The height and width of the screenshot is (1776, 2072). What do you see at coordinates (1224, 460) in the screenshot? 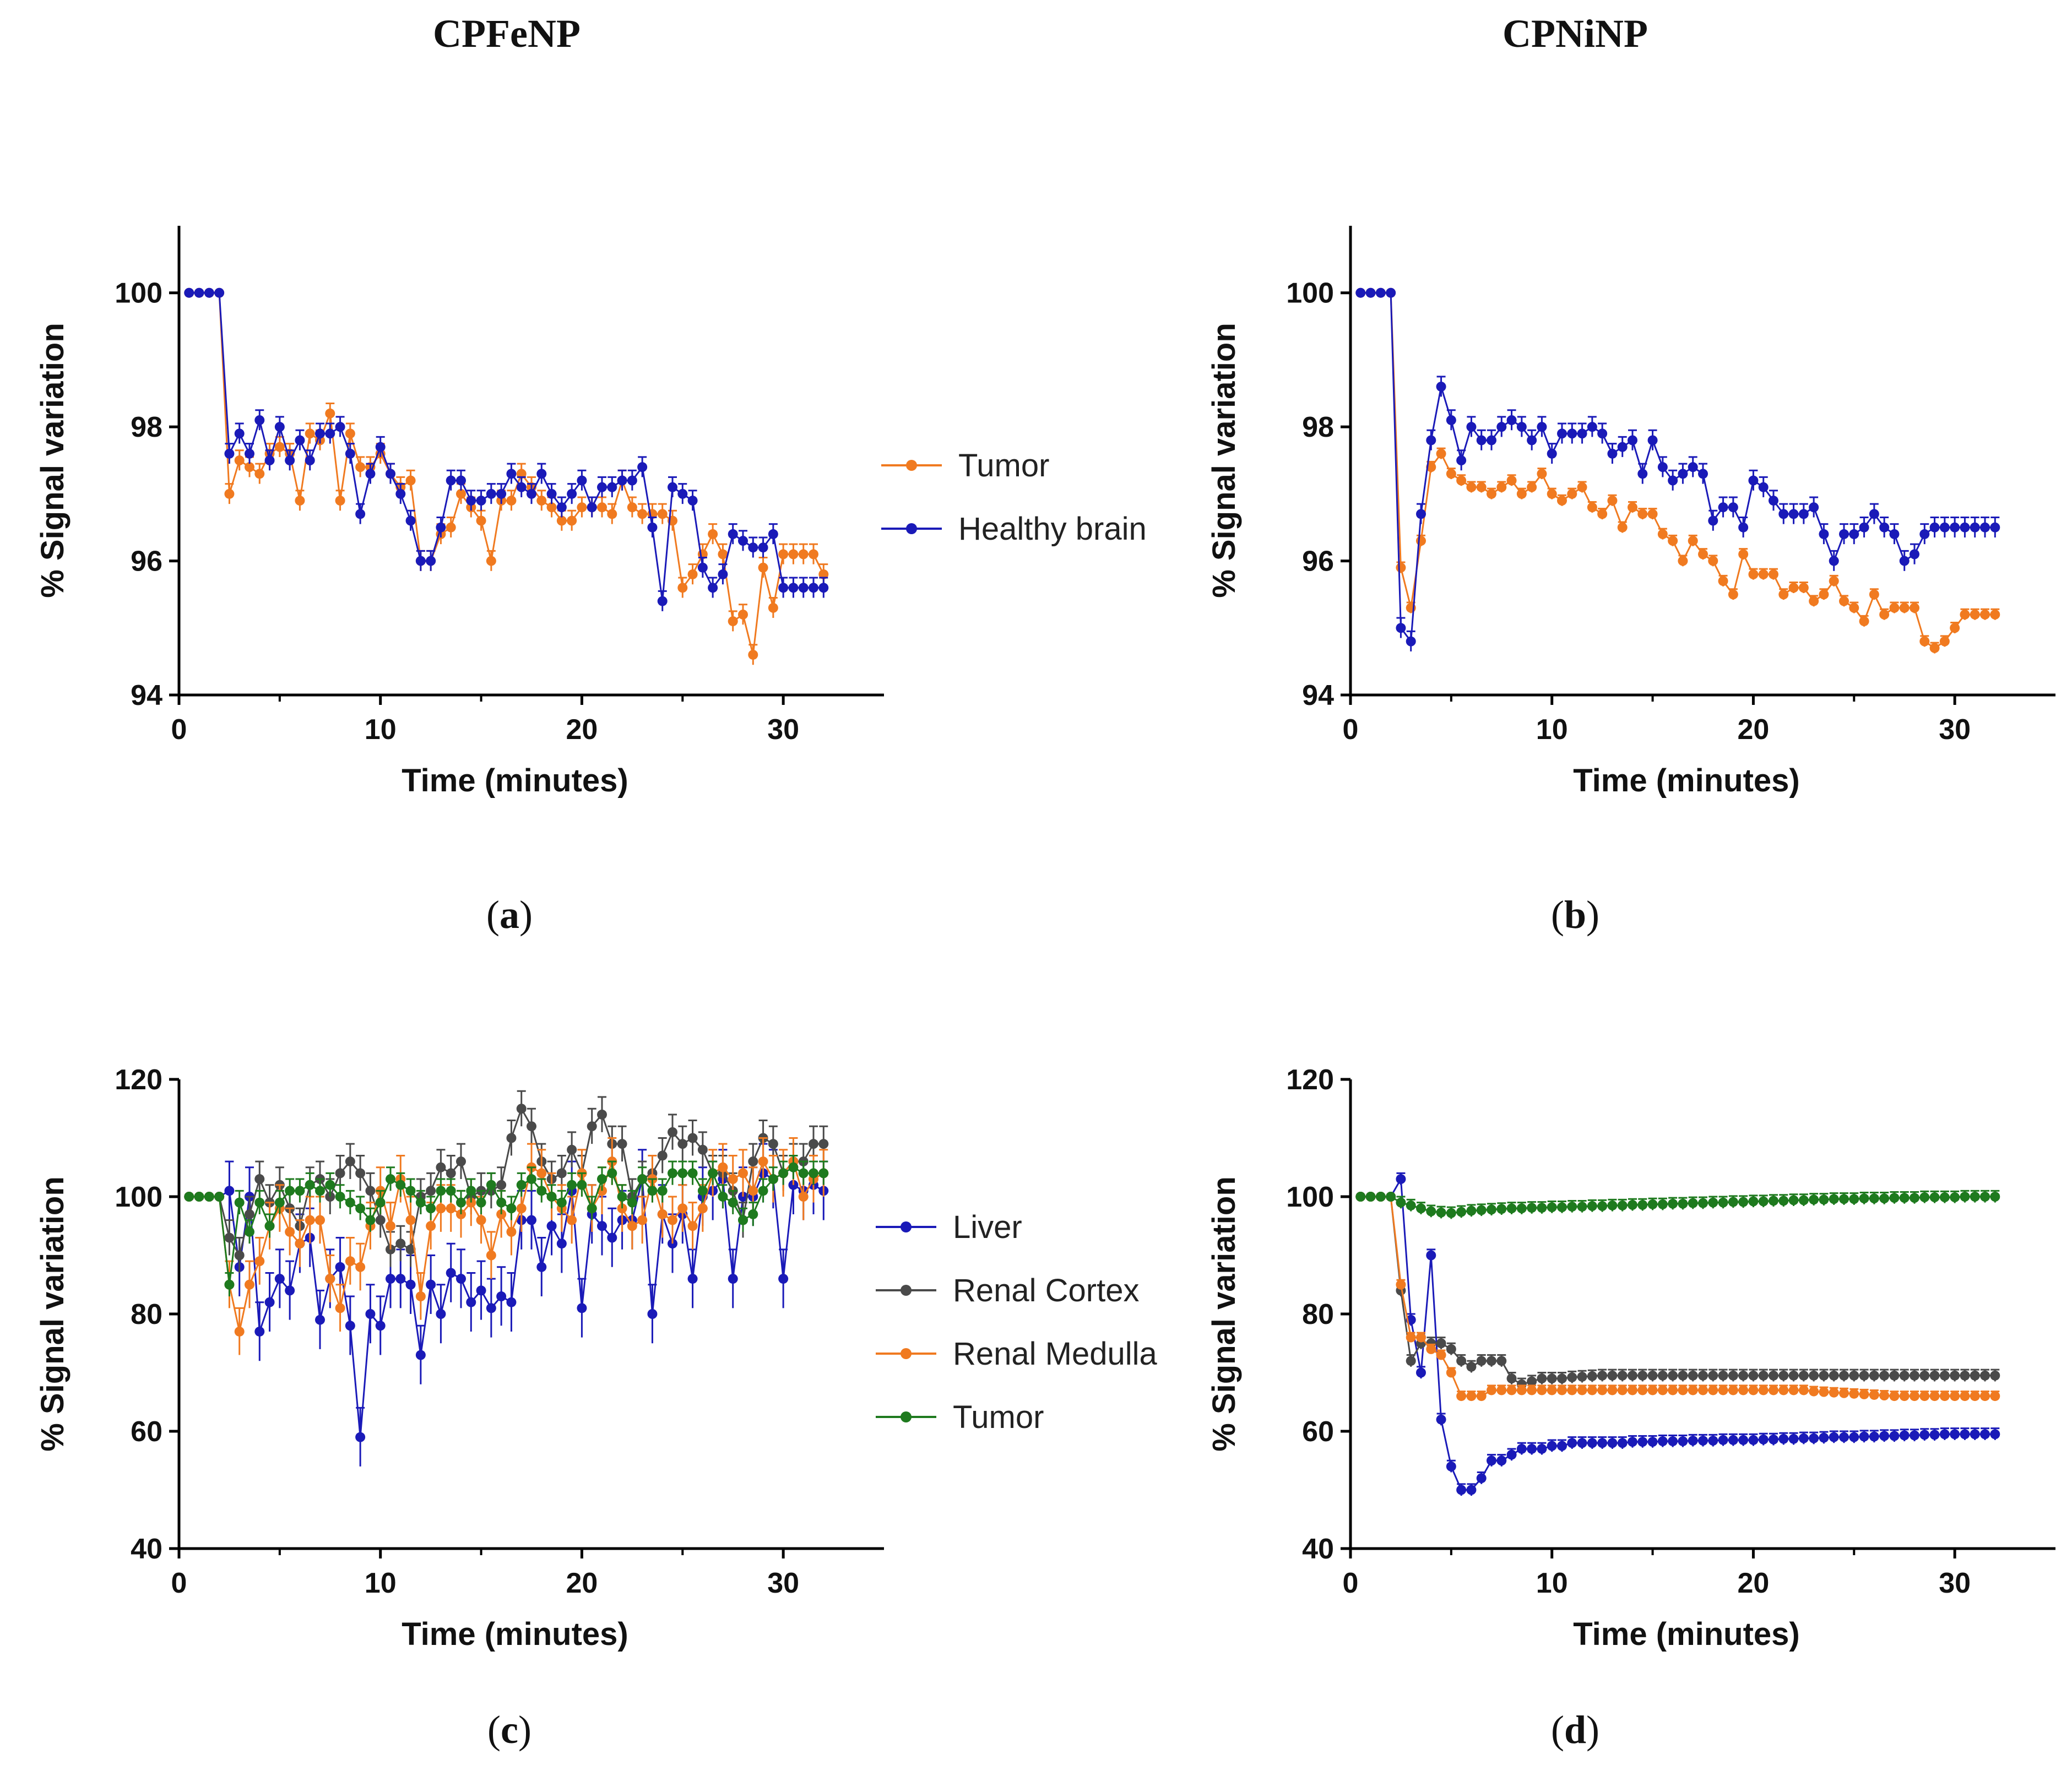
I see `y-axis-label: % Signal variation` at bounding box center [1224, 460].